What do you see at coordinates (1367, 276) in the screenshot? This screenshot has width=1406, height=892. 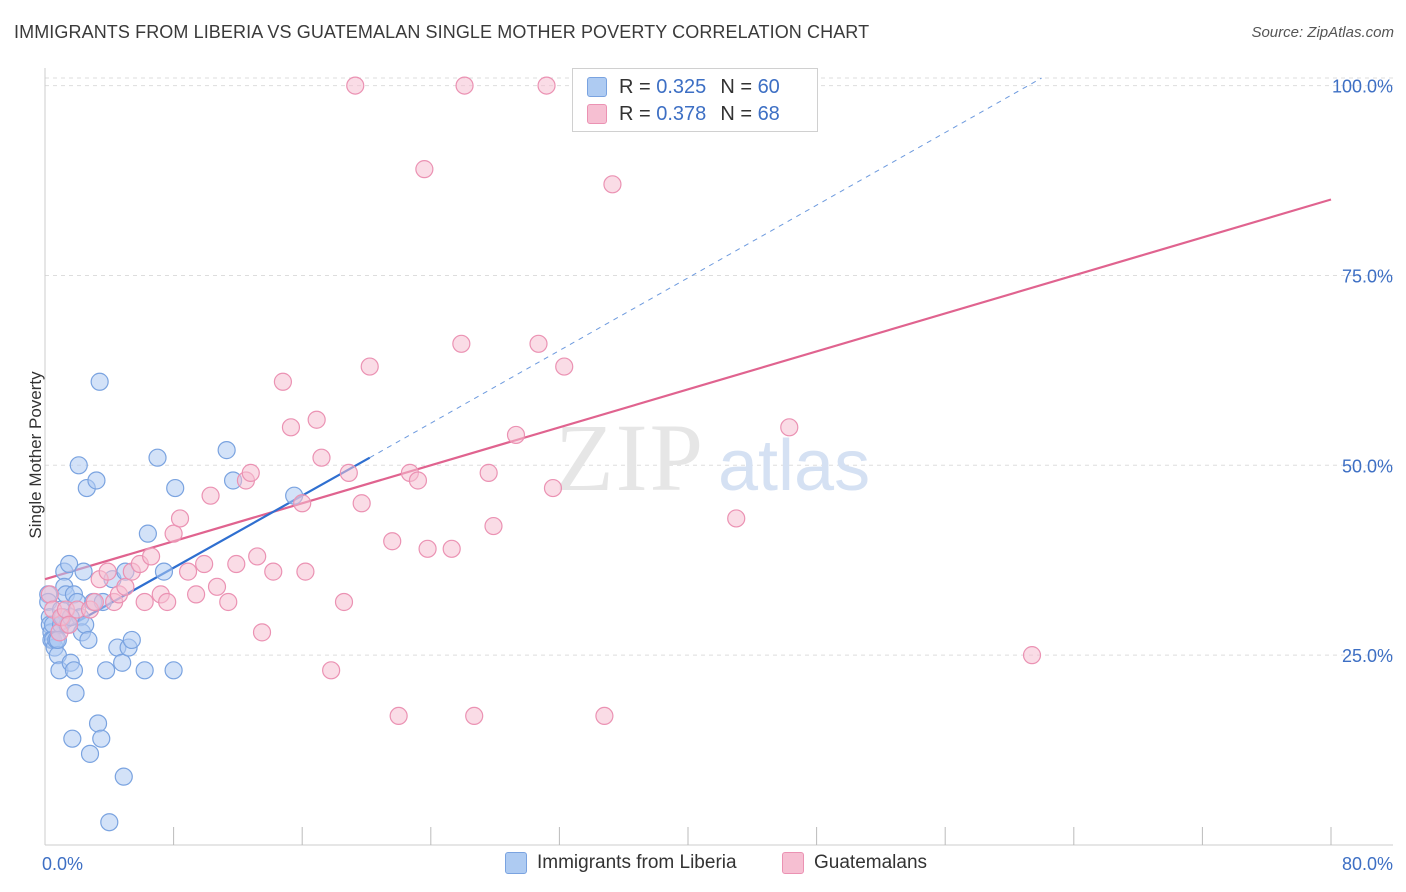 I see `y-tick-label: 75.0%` at bounding box center [1367, 276].